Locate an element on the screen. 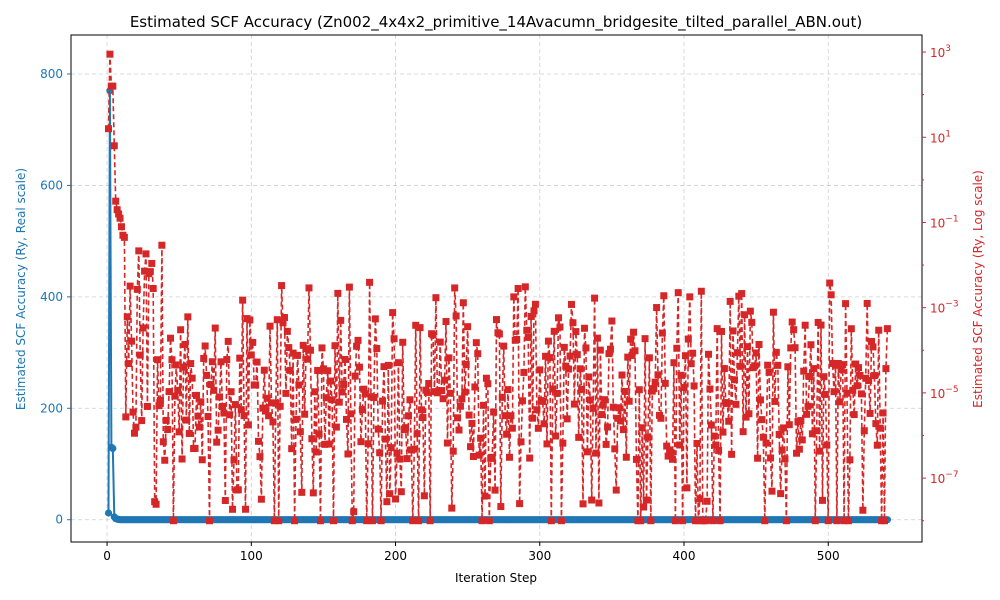 The height and width of the screenshot is (600, 1000). y-left-tick-label: 800 is located at coordinates (51, 74).